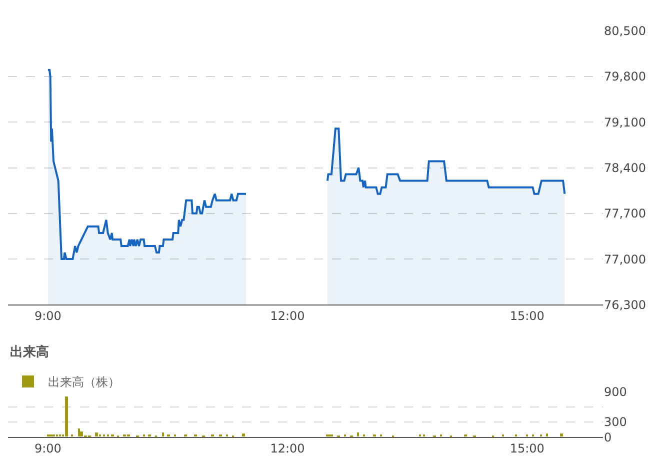  Describe the element at coordinates (625, 122) in the screenshot. I see `y-tick-label: 79,100` at that location.